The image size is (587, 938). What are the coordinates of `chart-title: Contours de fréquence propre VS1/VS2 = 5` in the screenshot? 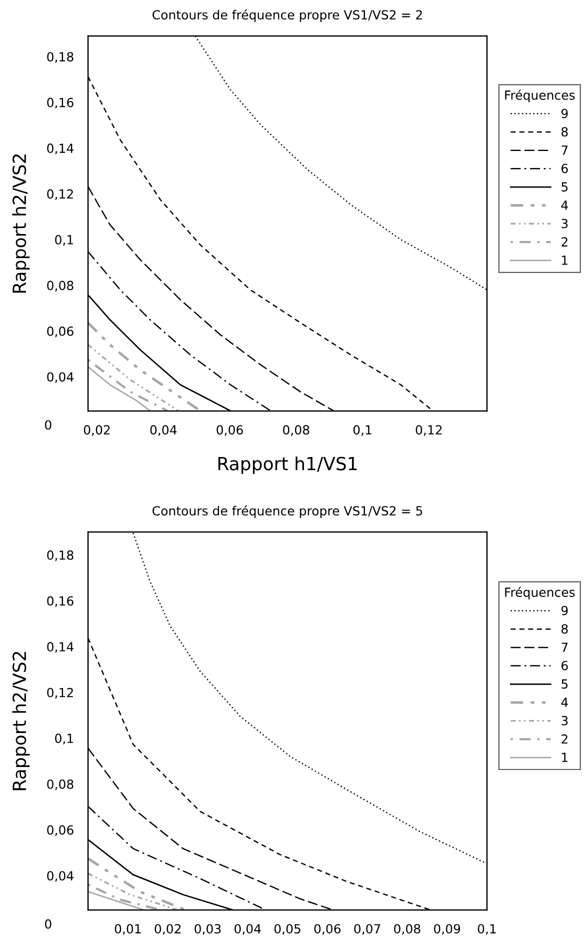 It's located at (287, 511).